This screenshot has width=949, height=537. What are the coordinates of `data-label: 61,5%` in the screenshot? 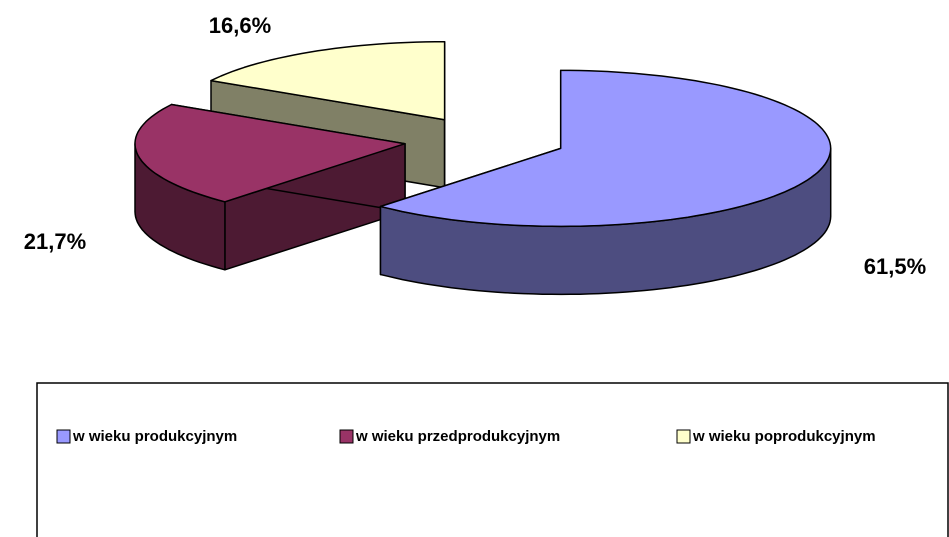 It's located at (895, 266).